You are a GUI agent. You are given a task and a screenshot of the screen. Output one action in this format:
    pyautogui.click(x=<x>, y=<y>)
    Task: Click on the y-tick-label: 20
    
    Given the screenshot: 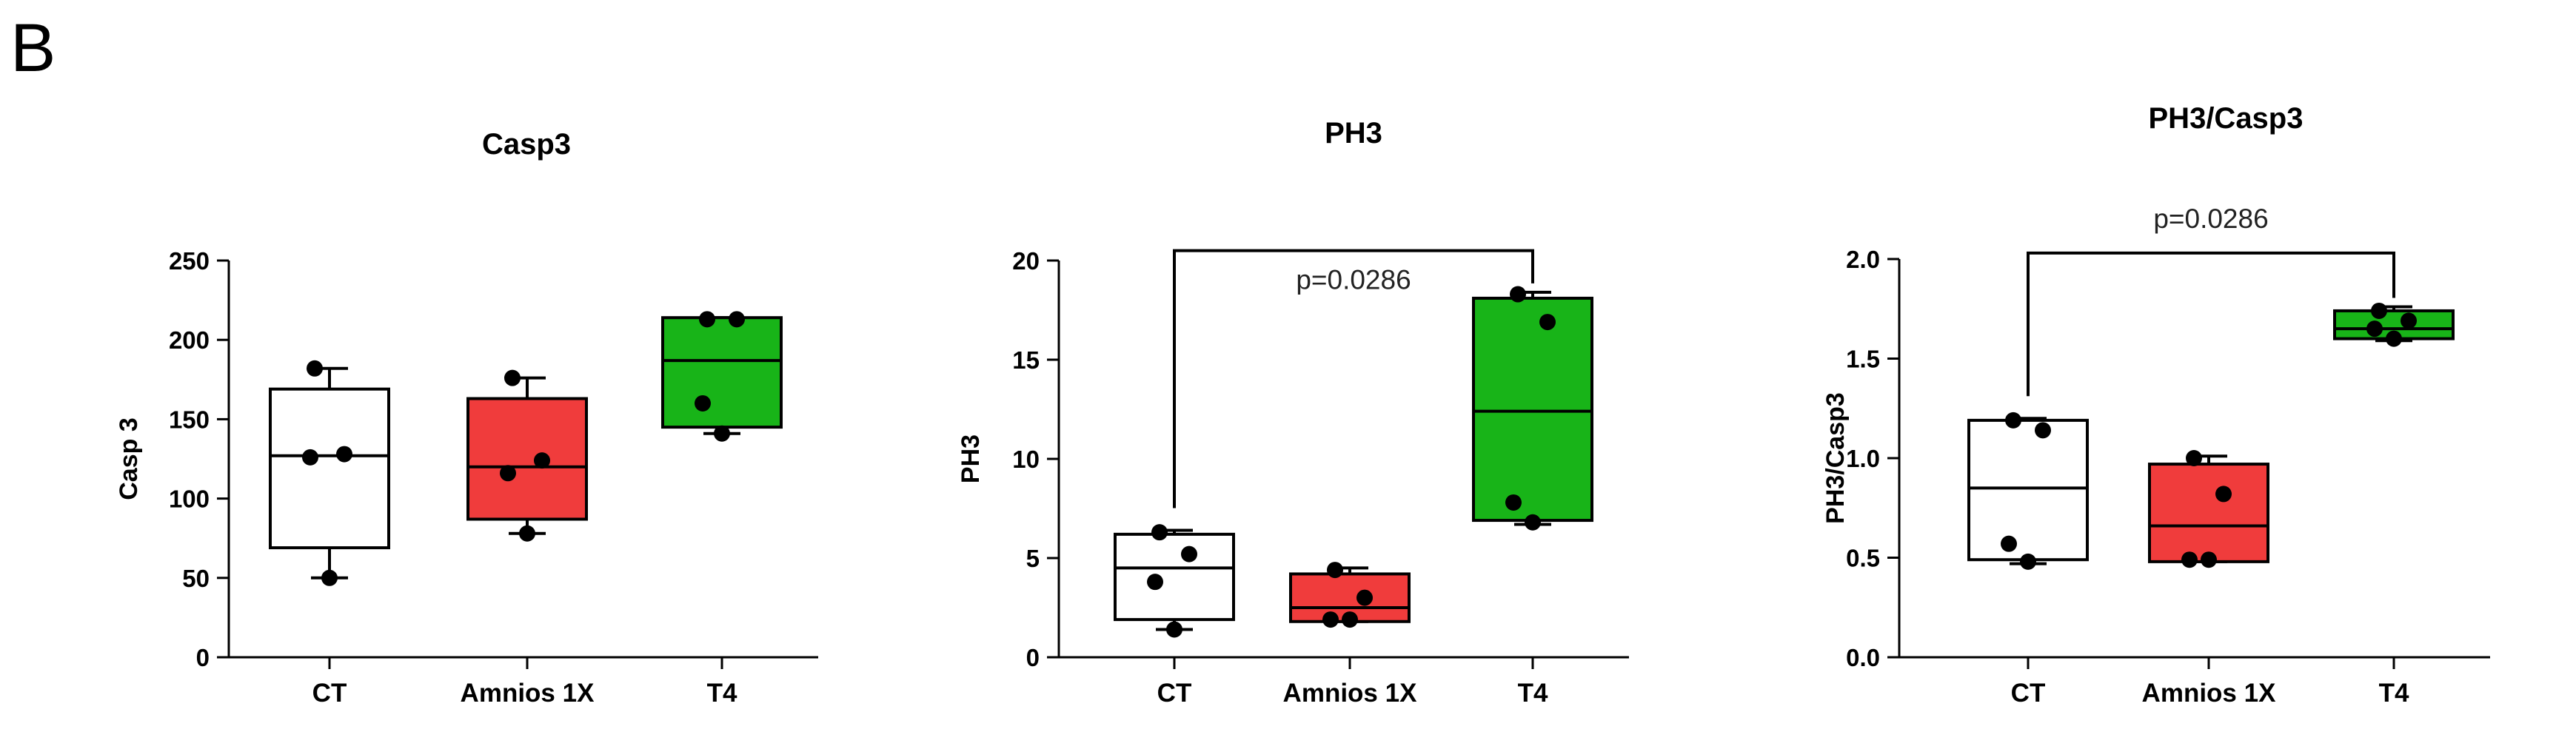 What is the action you would take?
    pyautogui.click(x=1026, y=261)
    